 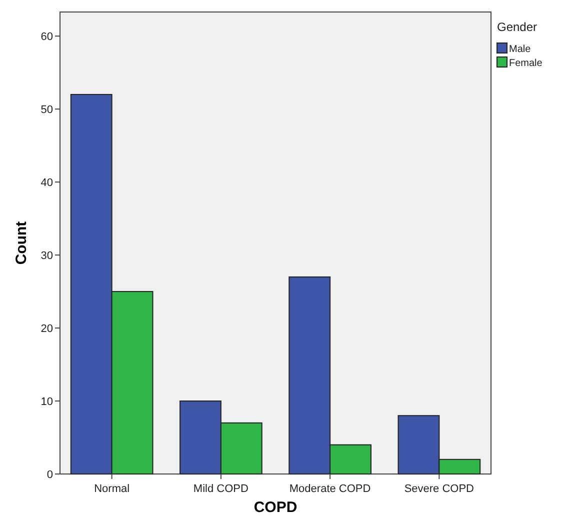 I want to click on legend-label: Female, so click(x=526, y=63).